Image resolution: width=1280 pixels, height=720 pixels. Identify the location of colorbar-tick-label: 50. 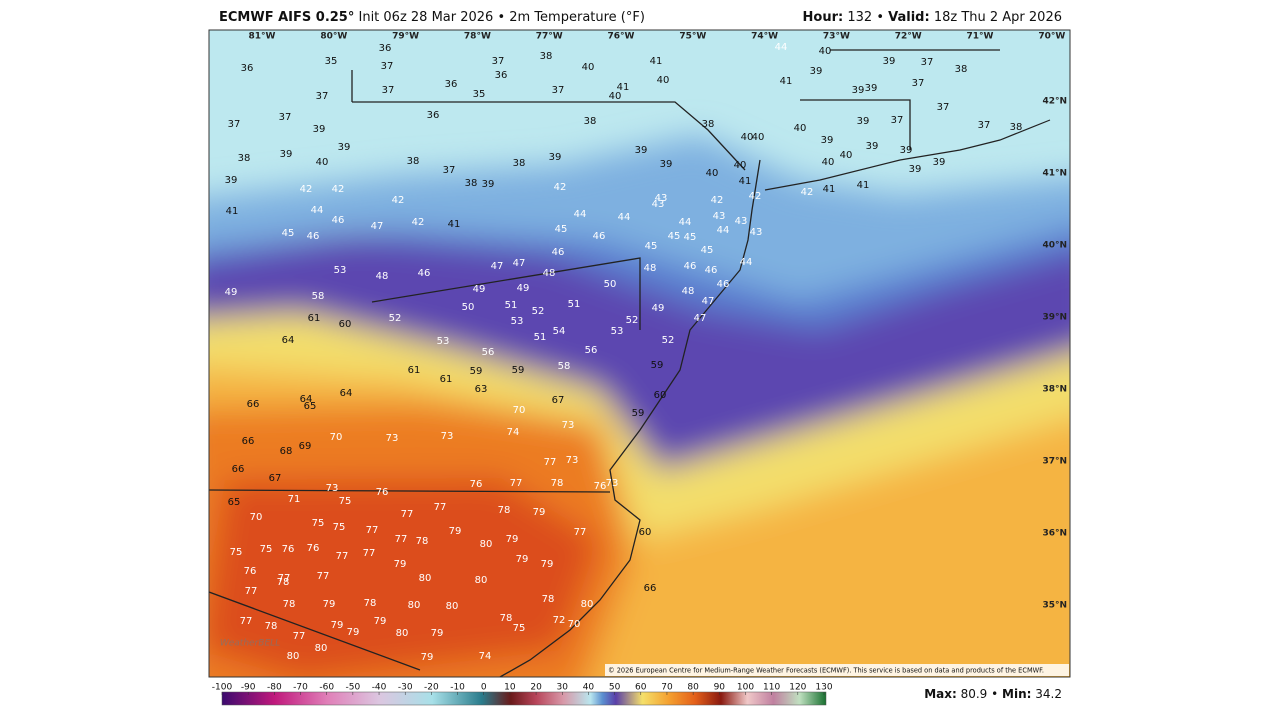
(615, 688).